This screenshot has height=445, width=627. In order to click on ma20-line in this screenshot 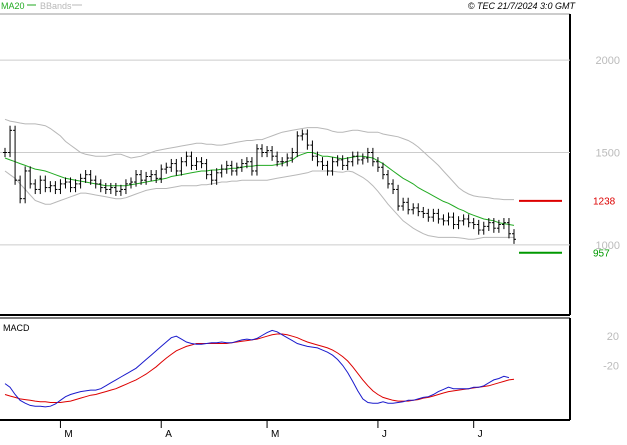, I will do `click(259, 189)`.